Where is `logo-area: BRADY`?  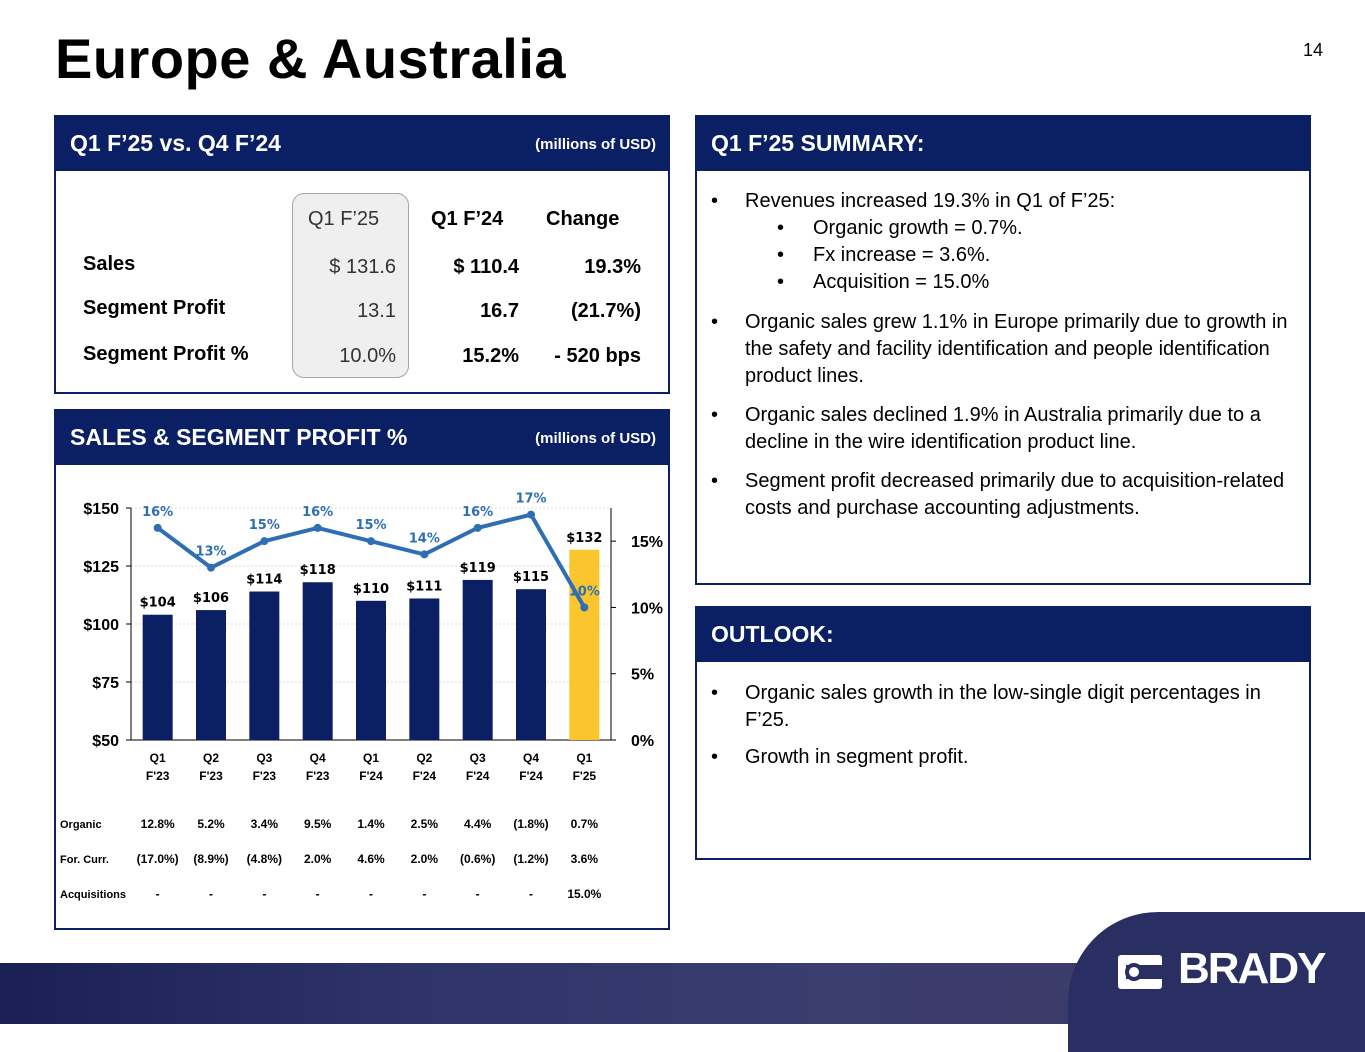
logo-area: BRADY is located at coordinates (1216, 982).